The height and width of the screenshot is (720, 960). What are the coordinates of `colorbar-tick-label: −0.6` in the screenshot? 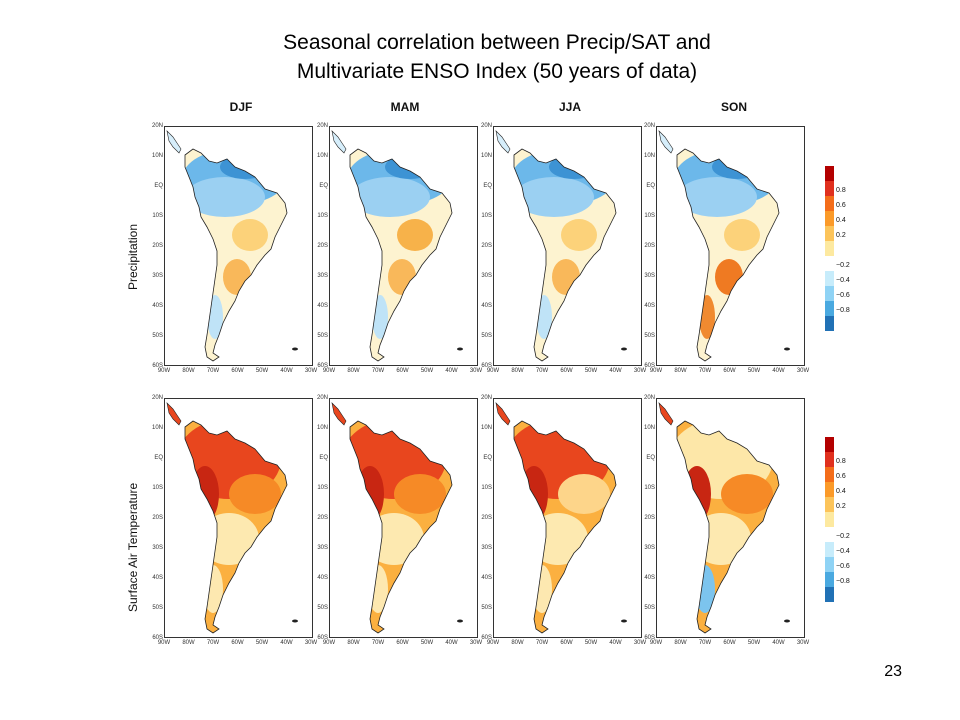 It's located at (843, 566).